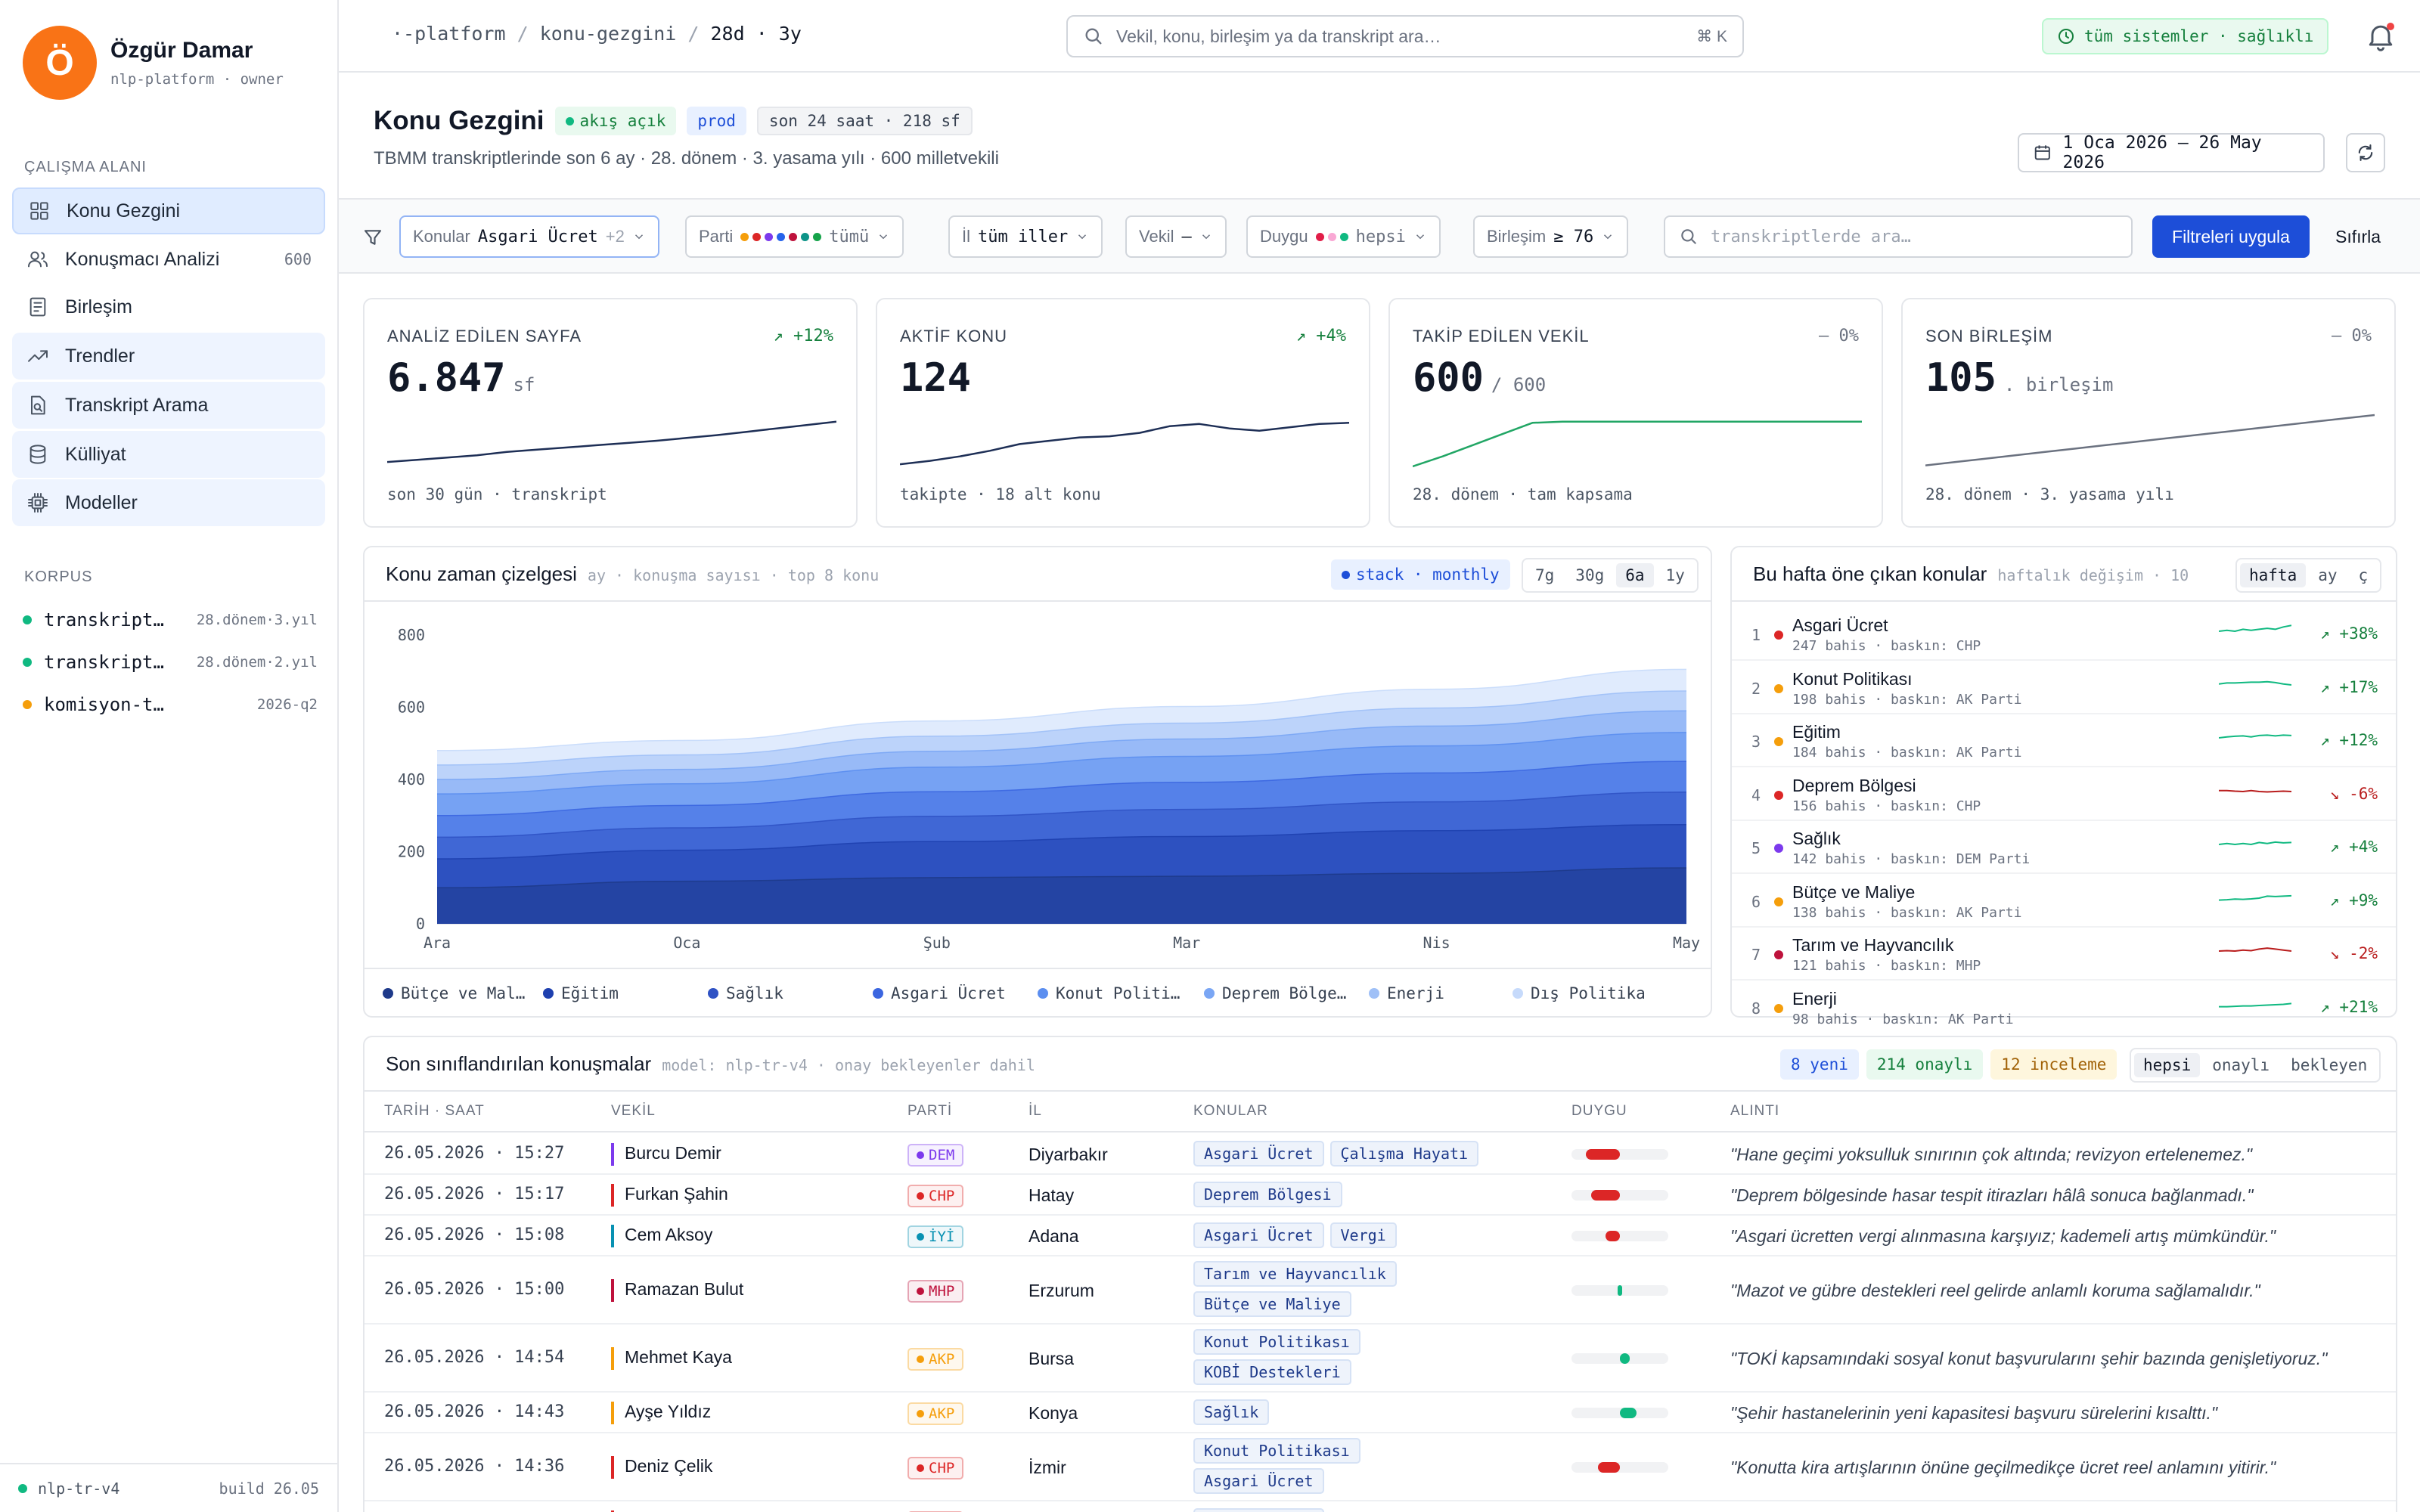 Image resolution: width=2420 pixels, height=1512 pixels. Describe the element at coordinates (1599, 1111) in the screenshot. I see `column-header: DUYGU` at that location.